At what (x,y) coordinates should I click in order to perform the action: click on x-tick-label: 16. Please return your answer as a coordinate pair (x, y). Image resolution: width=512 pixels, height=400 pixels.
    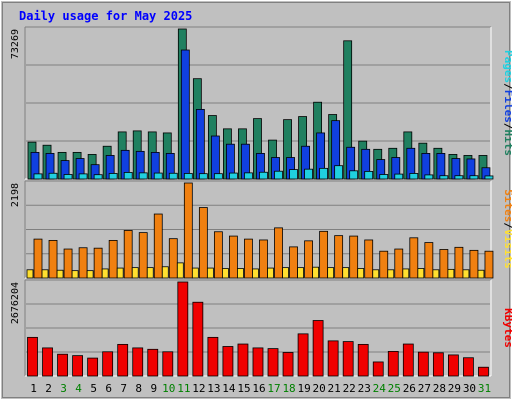
    Looking at the image, I should click on (258, 388).